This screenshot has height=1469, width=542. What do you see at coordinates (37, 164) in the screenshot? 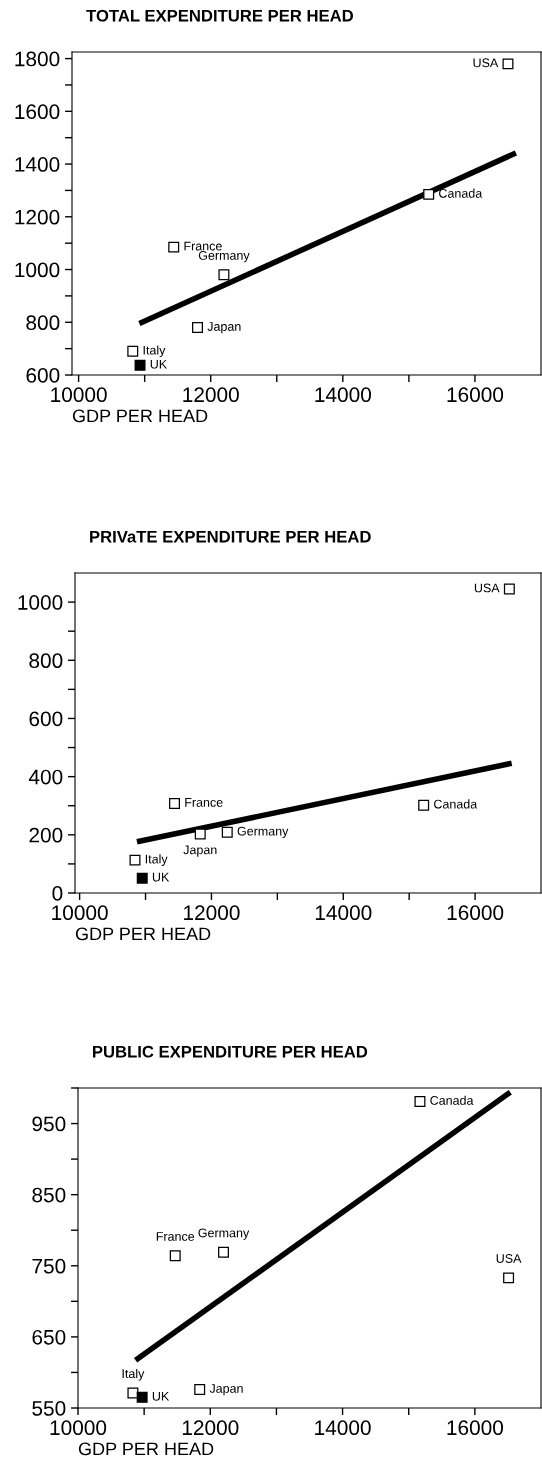
I see `y-tick-label: 1400` at bounding box center [37, 164].